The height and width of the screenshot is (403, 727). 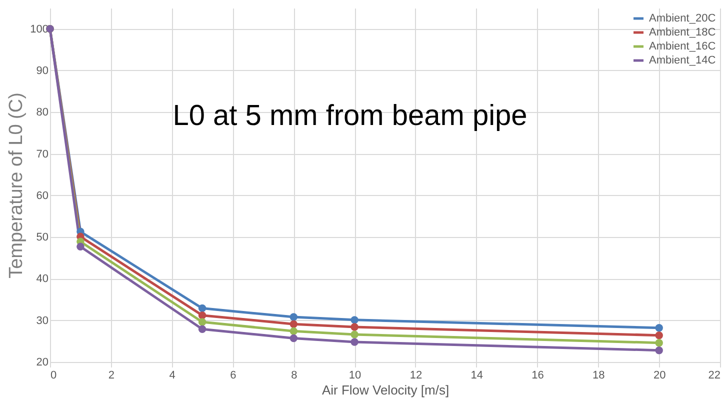 What do you see at coordinates (42, 70) in the screenshot?
I see `y-tick-label: 90` at bounding box center [42, 70].